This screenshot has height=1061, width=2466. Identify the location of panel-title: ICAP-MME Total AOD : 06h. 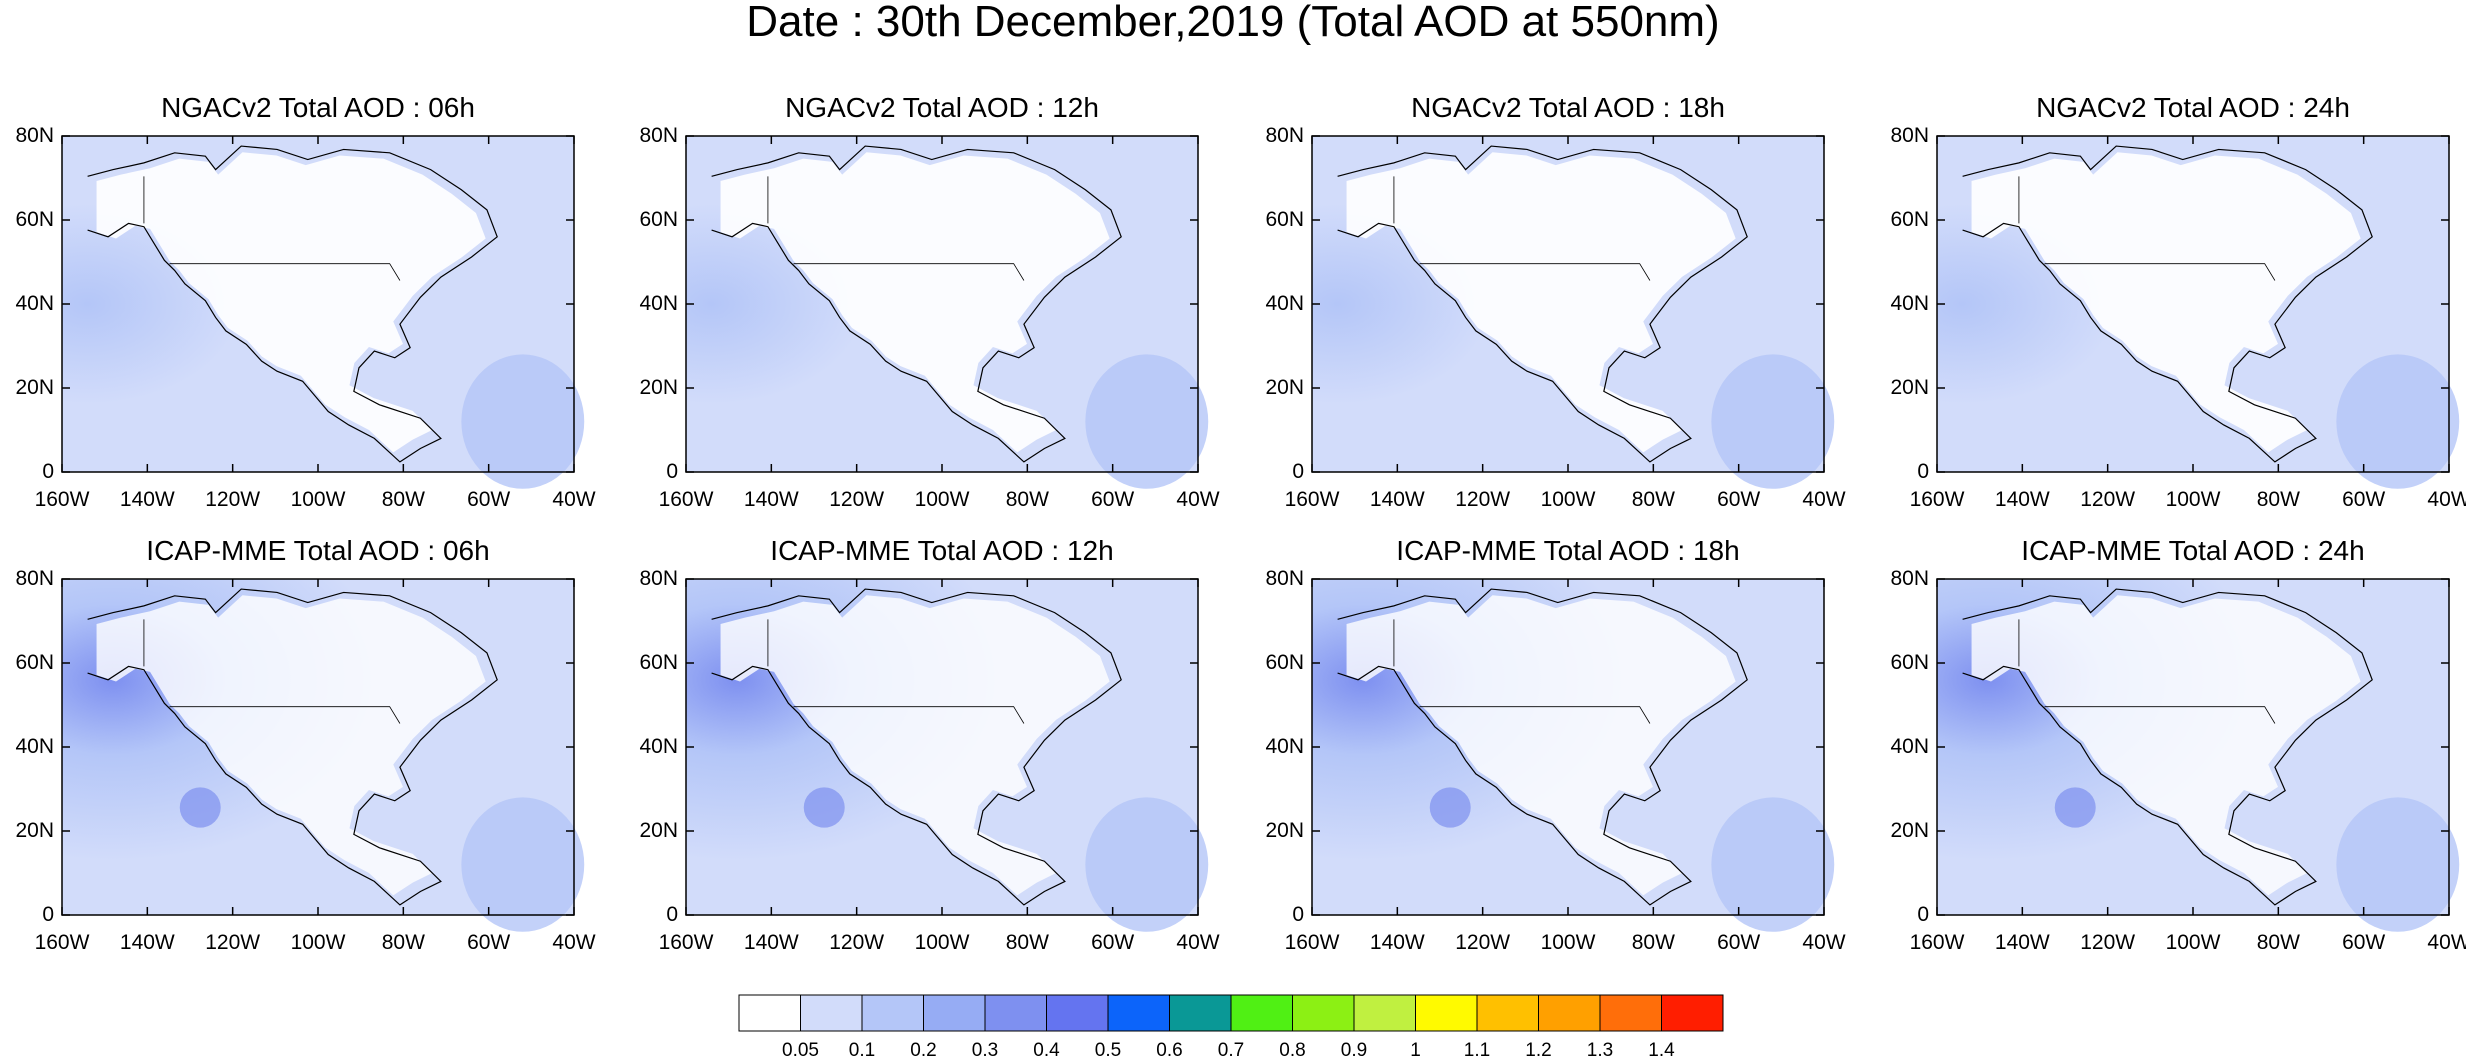
(318, 550).